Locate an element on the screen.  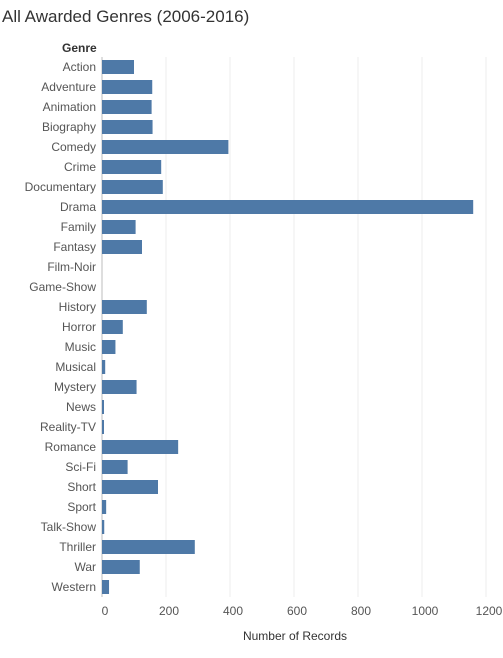
bar-action is located at coordinates (118, 67).